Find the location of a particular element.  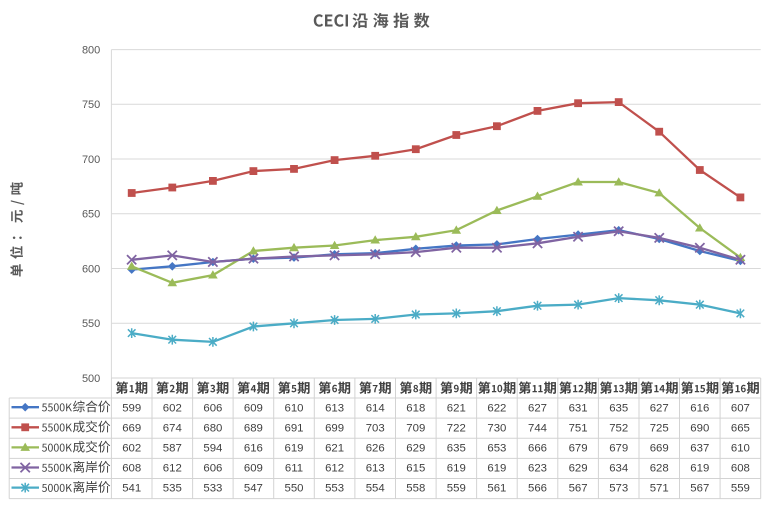

svg-text: 700 is located at coordinates (91, 160).